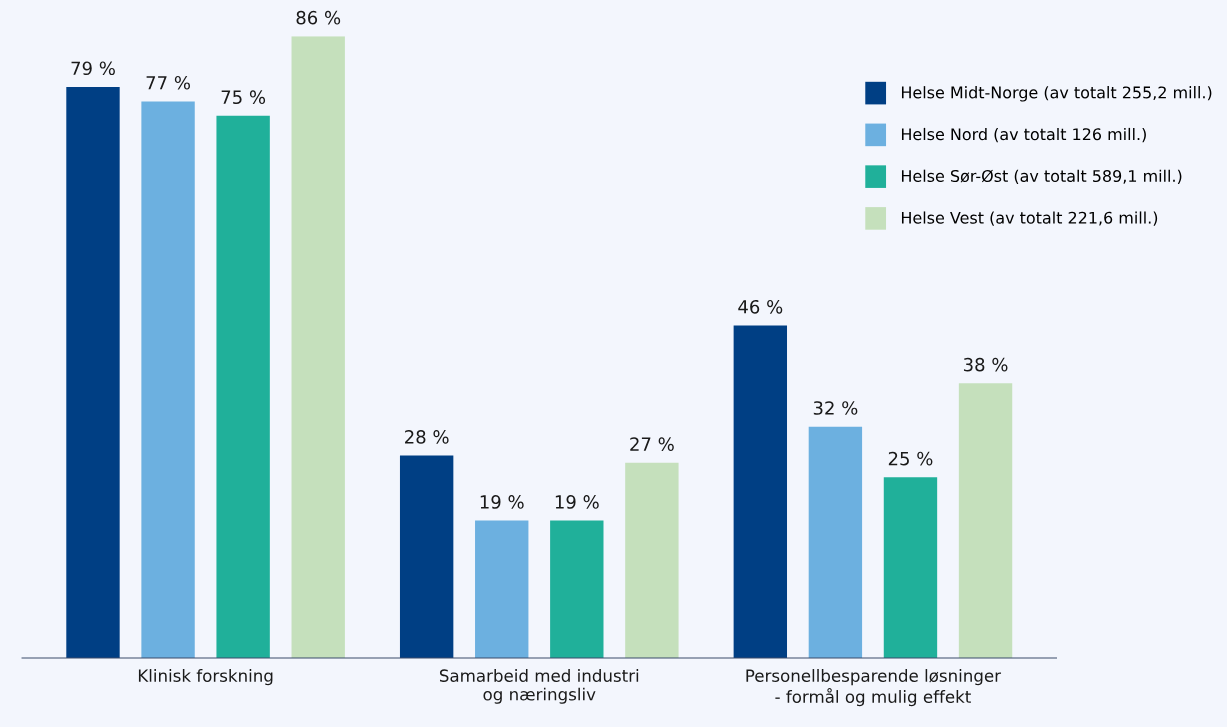  What do you see at coordinates (243, 97) in the screenshot?
I see `data-label: 75 %` at bounding box center [243, 97].